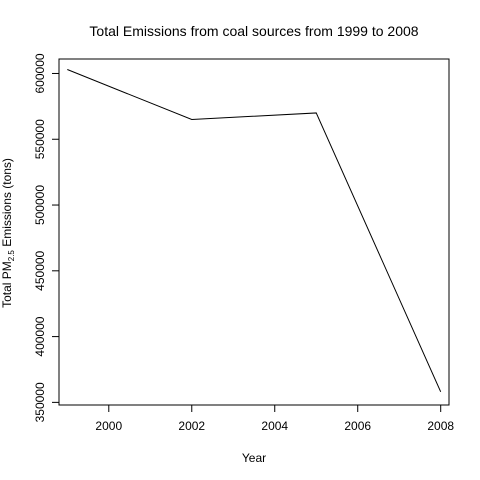 Image resolution: width=480 pixels, height=480 pixels. I want to click on y-axis-label-prefix: Total PM, so click(7, 284).